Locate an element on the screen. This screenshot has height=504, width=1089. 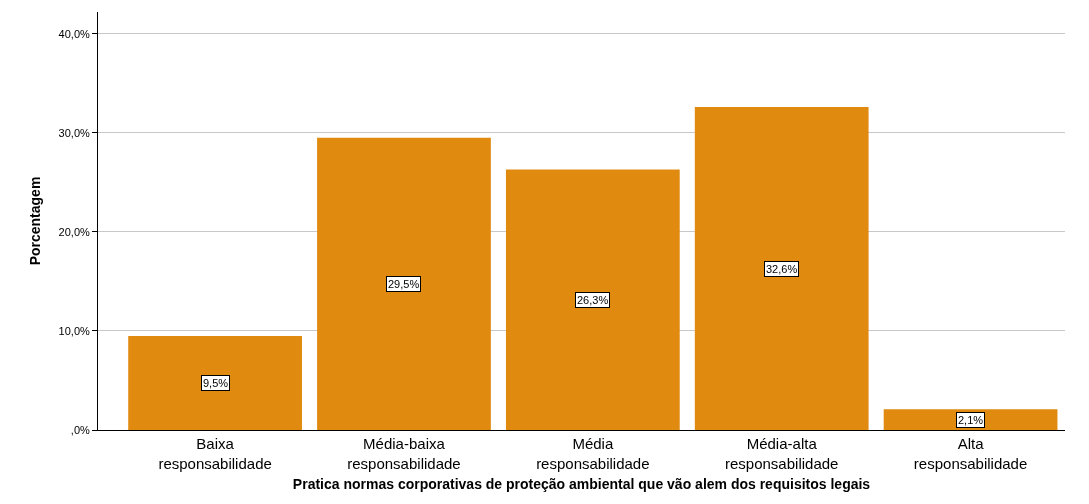
data-label: 26,3% is located at coordinates (593, 300).